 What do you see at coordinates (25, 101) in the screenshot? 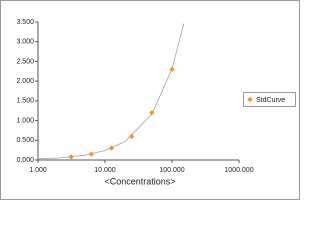
I see `y-tick-label: 1.500` at bounding box center [25, 101].